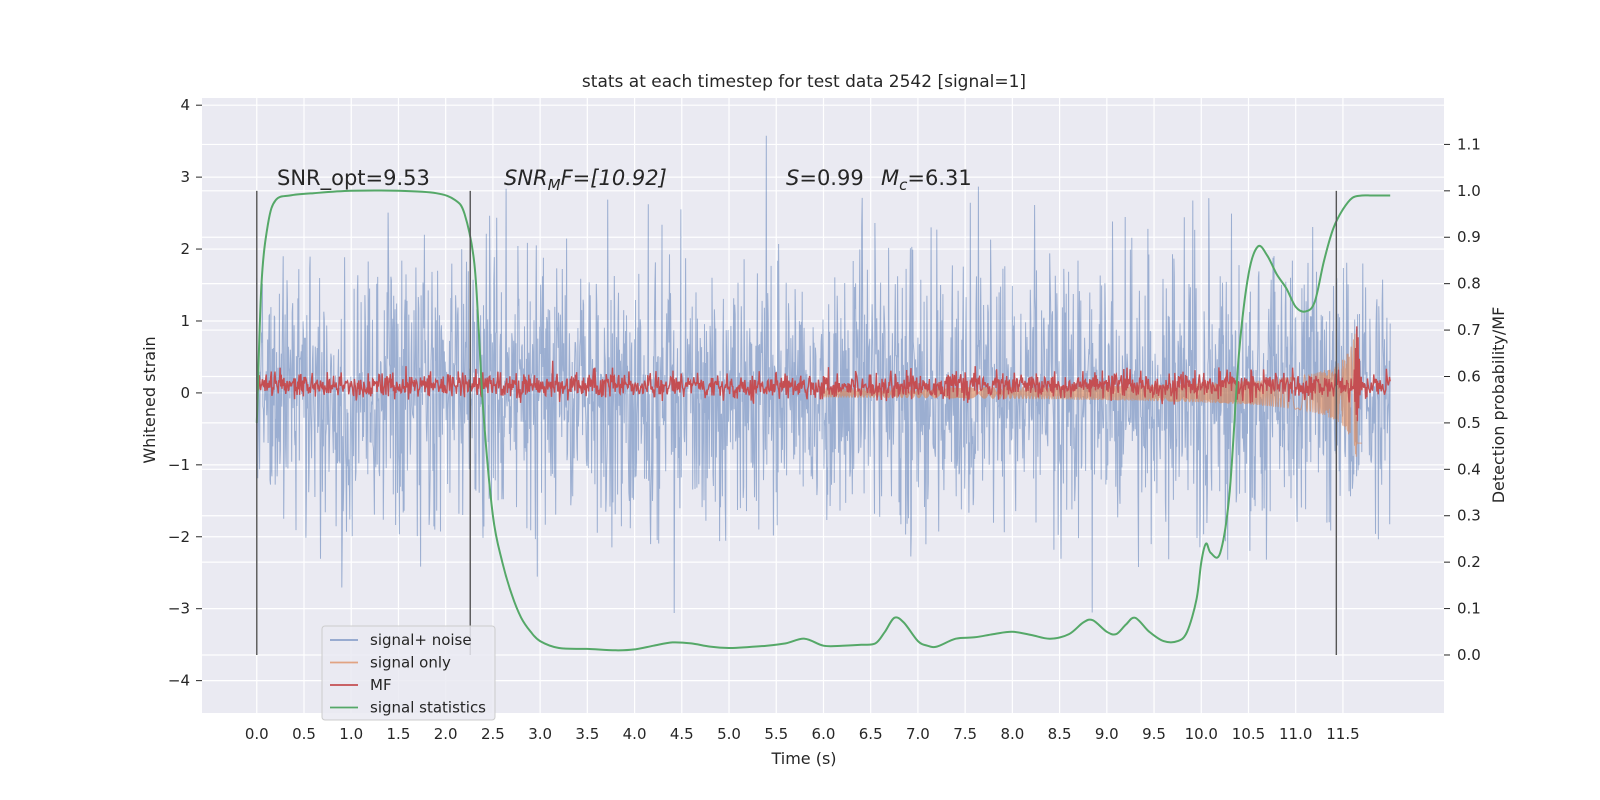  Describe the element at coordinates (965, 734) in the screenshot. I see `x-tick-label: 7.5` at that location.